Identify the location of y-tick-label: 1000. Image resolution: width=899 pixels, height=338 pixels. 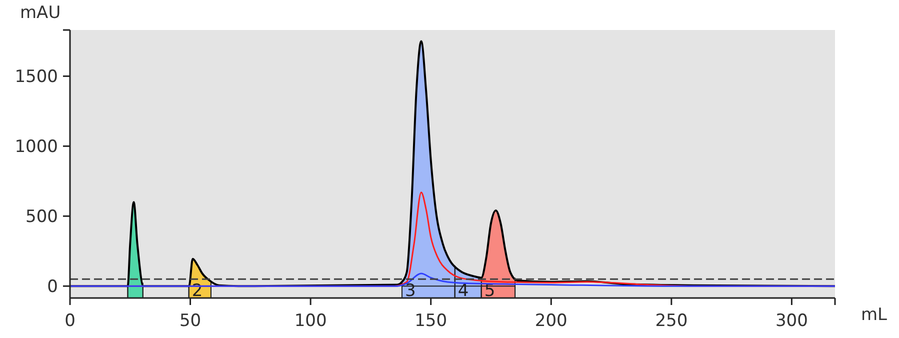
(36, 147).